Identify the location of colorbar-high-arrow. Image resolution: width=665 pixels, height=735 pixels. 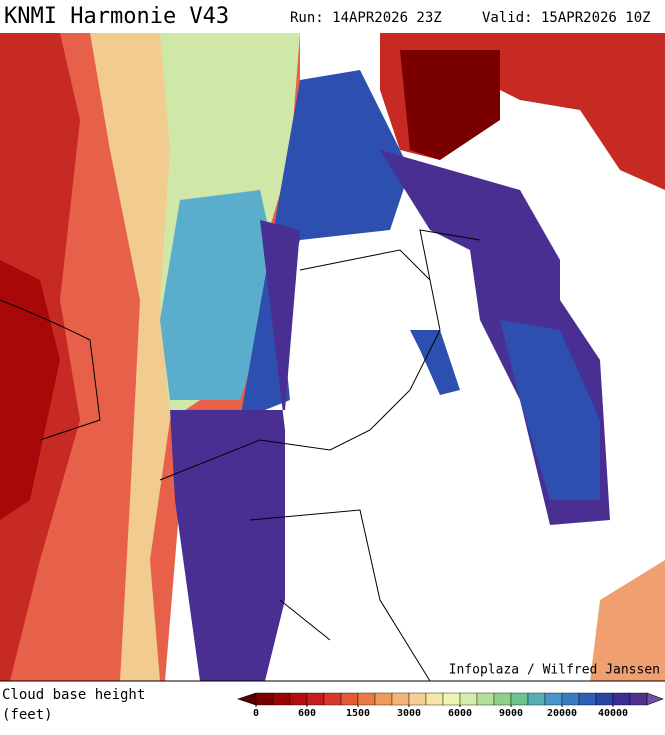
(655, 699).